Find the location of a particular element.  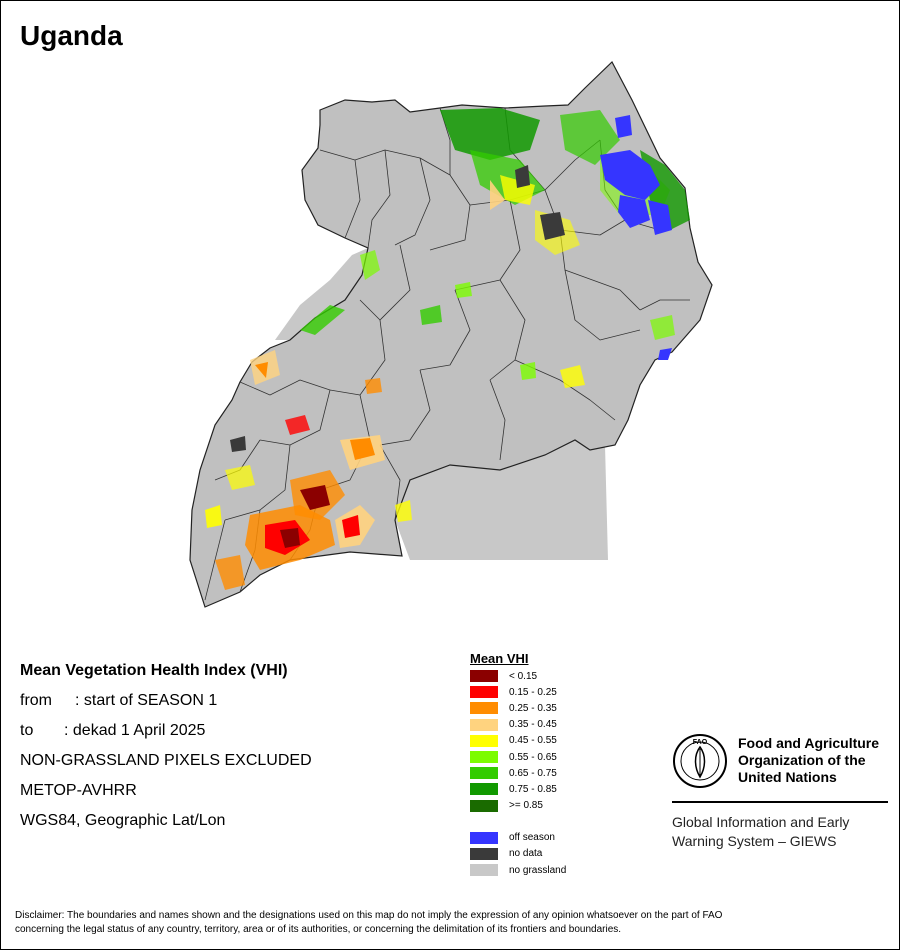

legend-item: 0.35 - 0.45 is located at coordinates (518, 725).